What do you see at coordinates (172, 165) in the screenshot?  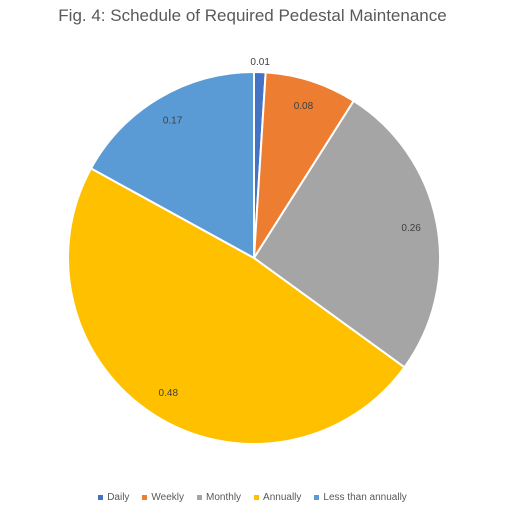 I see `pie-slice-less-than-annually` at bounding box center [172, 165].